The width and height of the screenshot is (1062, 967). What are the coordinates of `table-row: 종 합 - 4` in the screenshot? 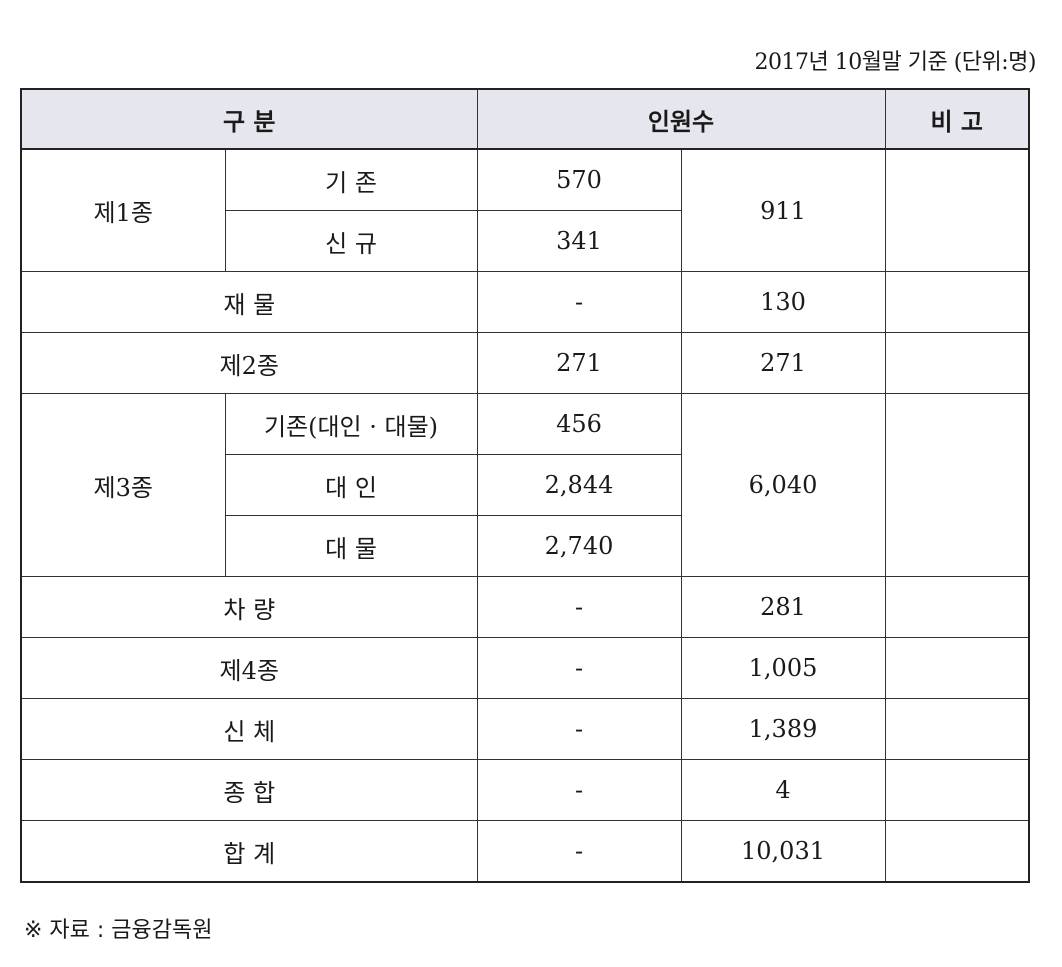 It's located at (525, 790).